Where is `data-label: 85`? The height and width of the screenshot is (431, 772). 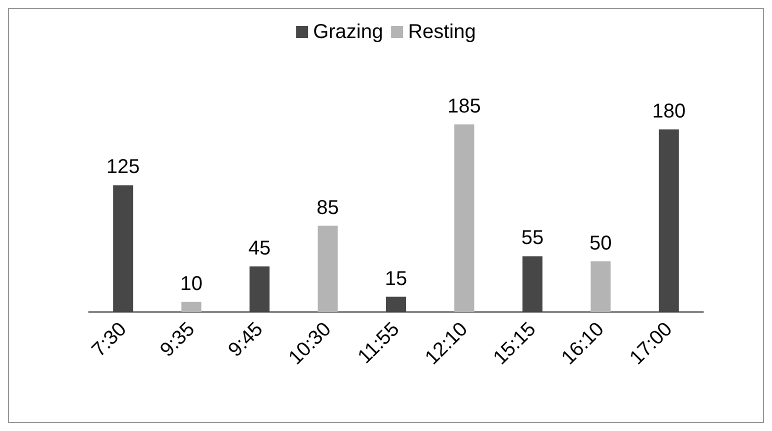 data-label: 85 is located at coordinates (327, 207).